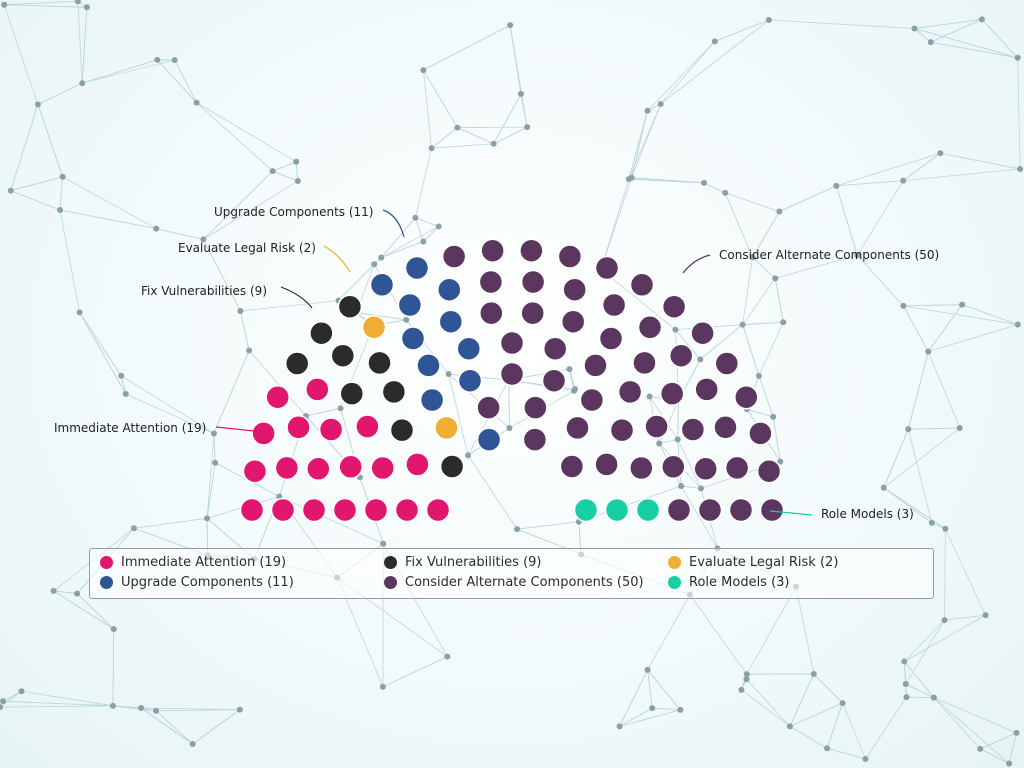 This screenshot has width=1024, height=768. What do you see at coordinates (294, 212) in the screenshot?
I see `callout-label: Upgrade Components (11)` at bounding box center [294, 212].